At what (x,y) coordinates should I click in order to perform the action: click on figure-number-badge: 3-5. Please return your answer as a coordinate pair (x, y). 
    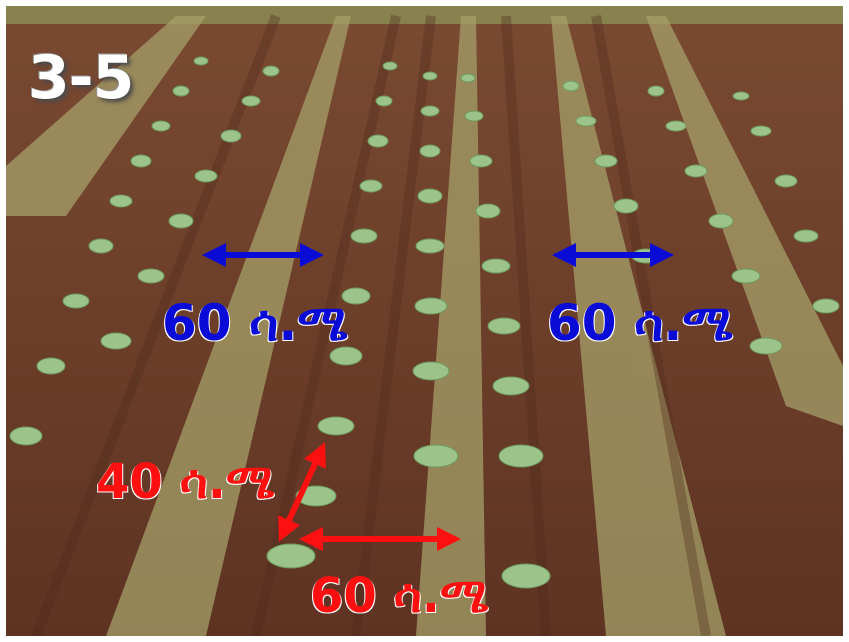
    Looking at the image, I should click on (81, 78).